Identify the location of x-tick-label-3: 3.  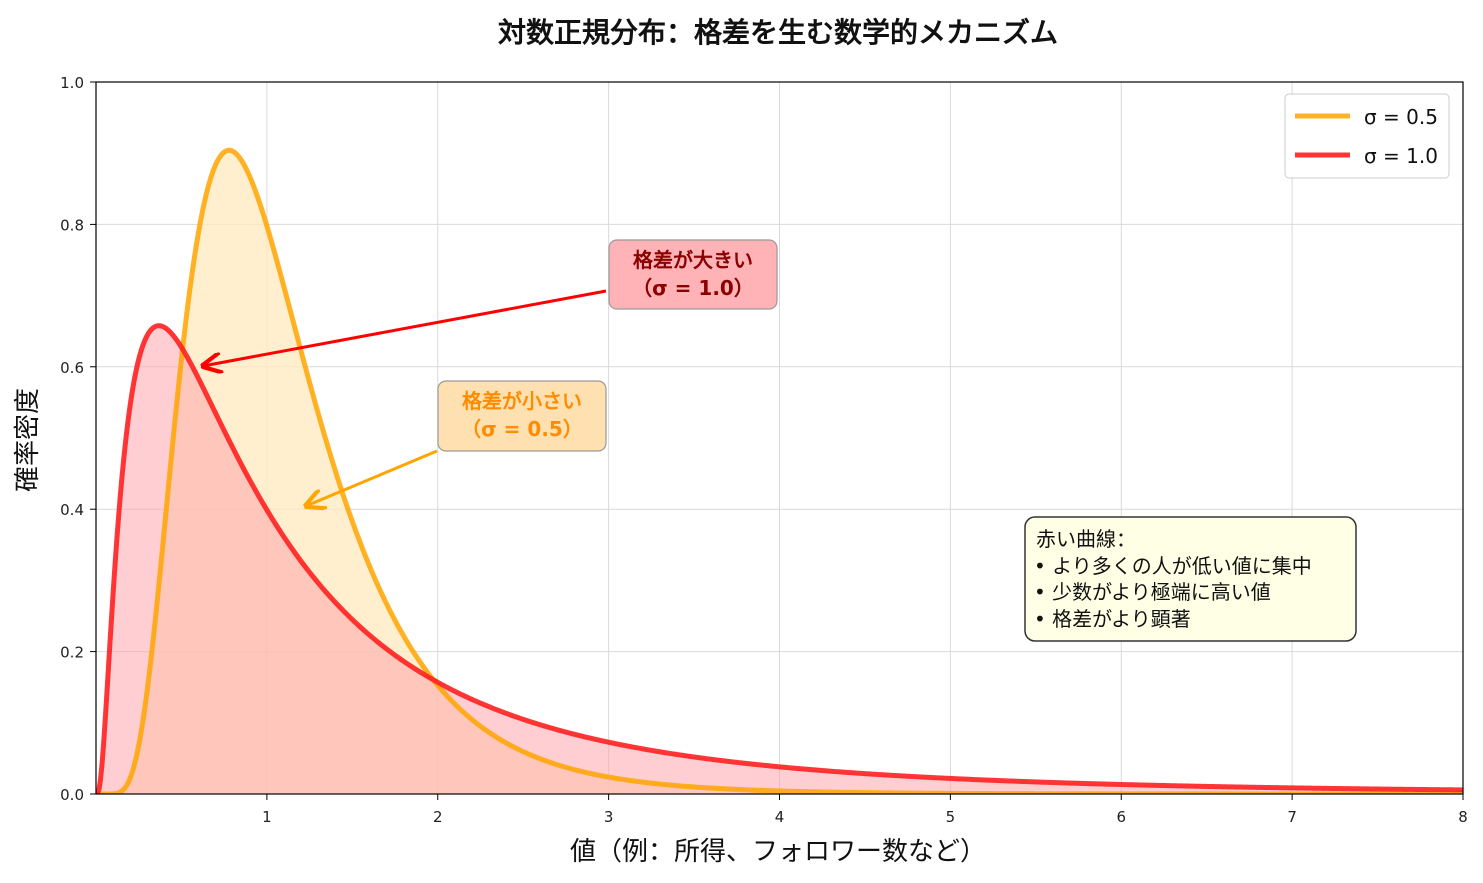
(609, 817).